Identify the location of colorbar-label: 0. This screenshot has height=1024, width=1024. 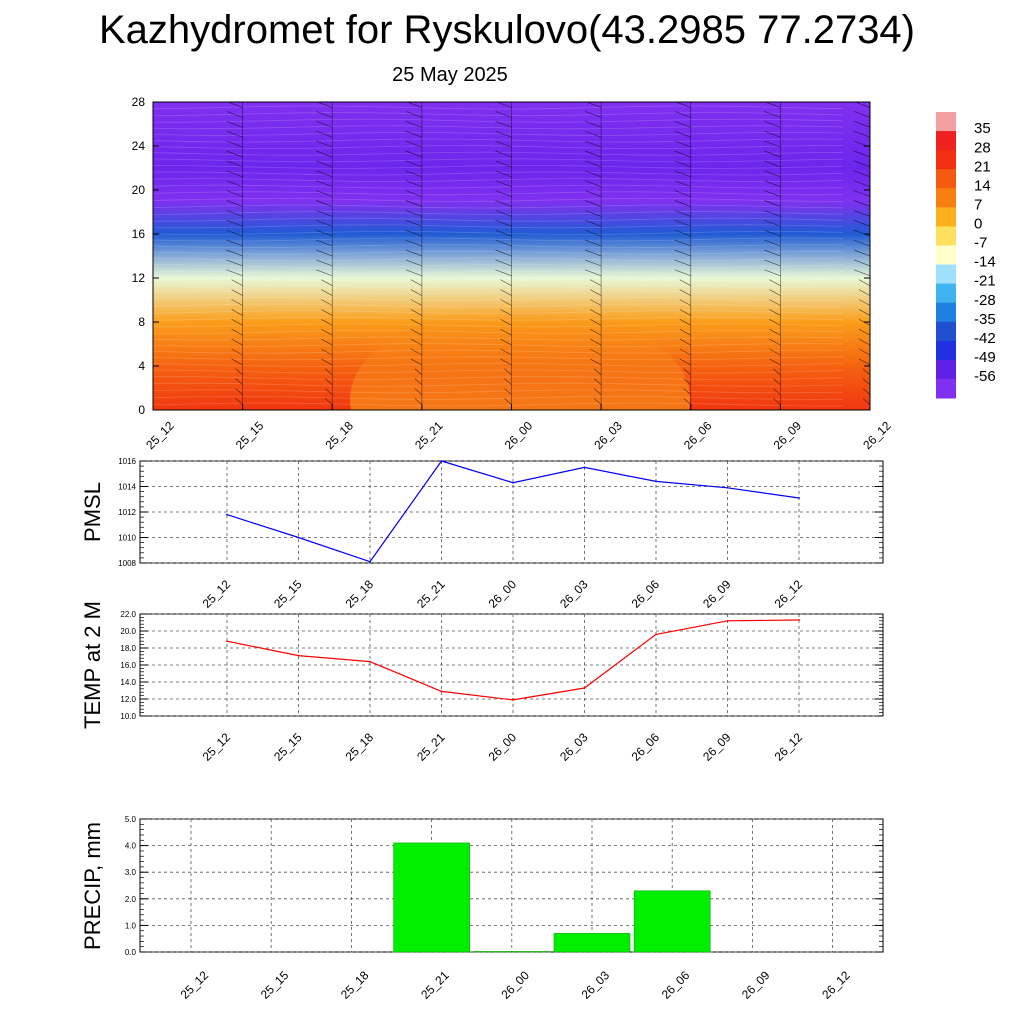
(978, 224).